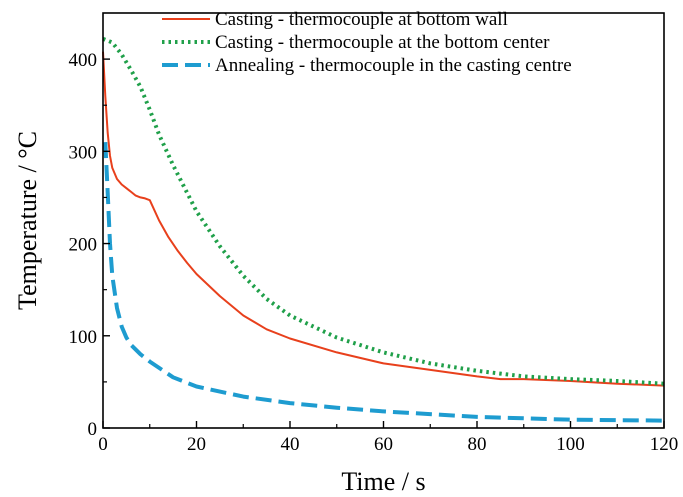  Describe the element at coordinates (383, 444) in the screenshot. I see `x-tick-label: 60` at that location.